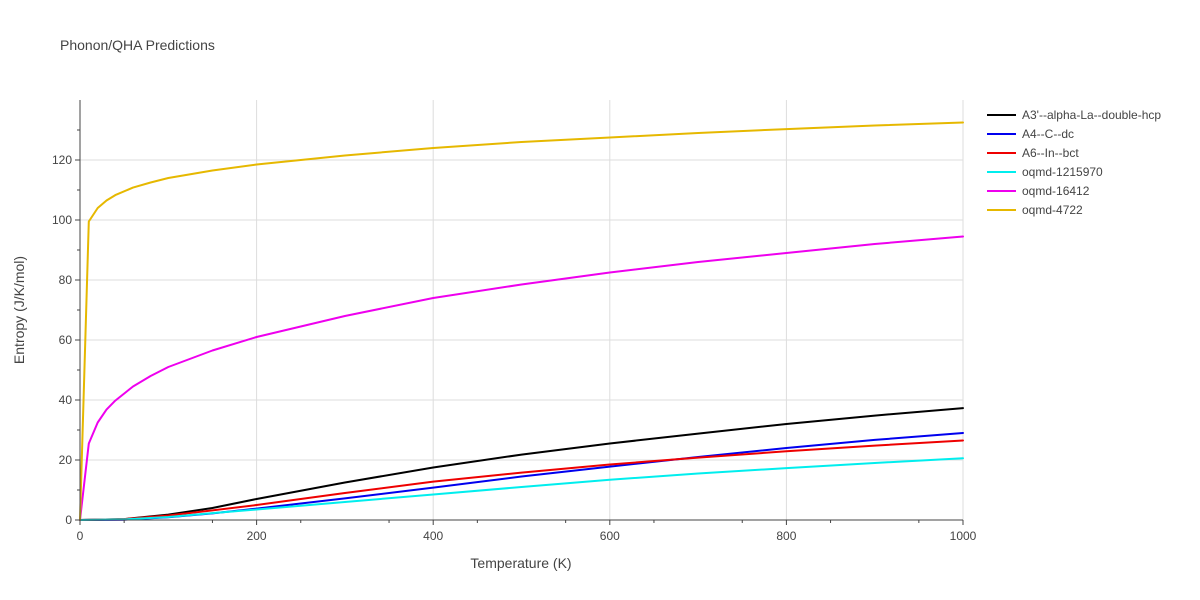  I want to click on legend-label: A3'--alpha-La--double-hcp, so click(1091, 115).